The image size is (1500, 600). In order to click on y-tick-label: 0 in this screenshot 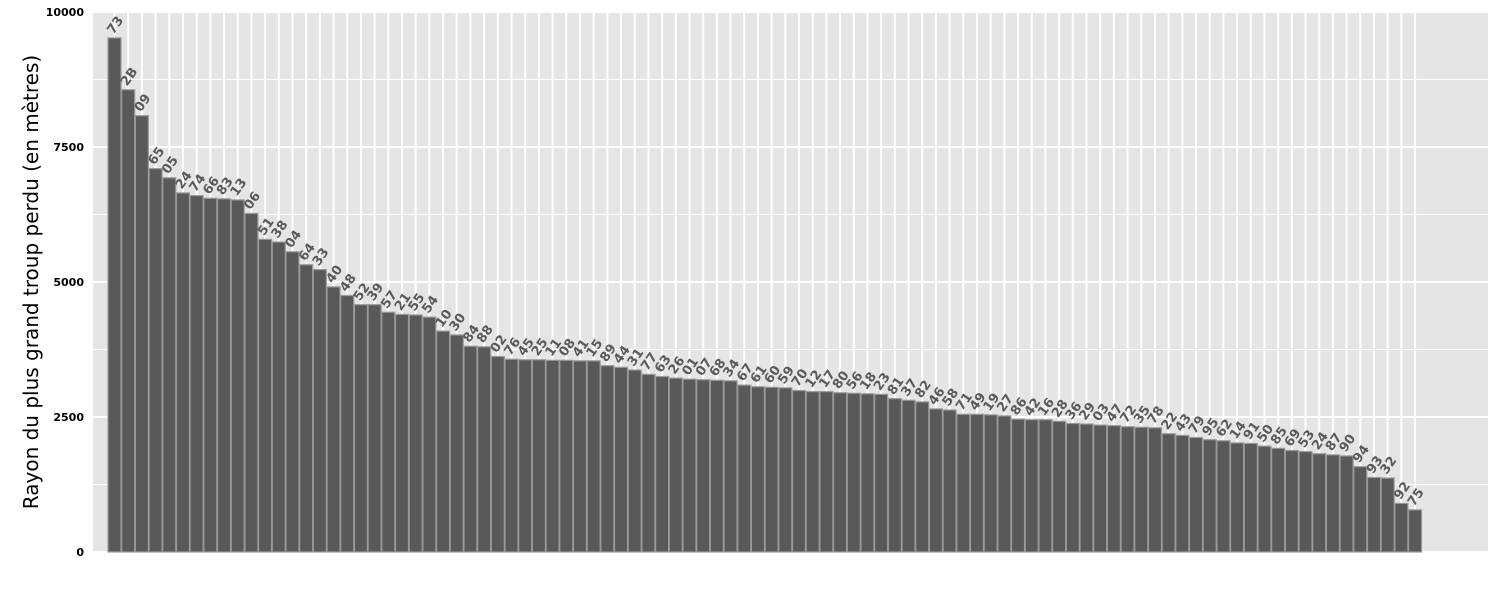, I will do `click(80, 552)`.